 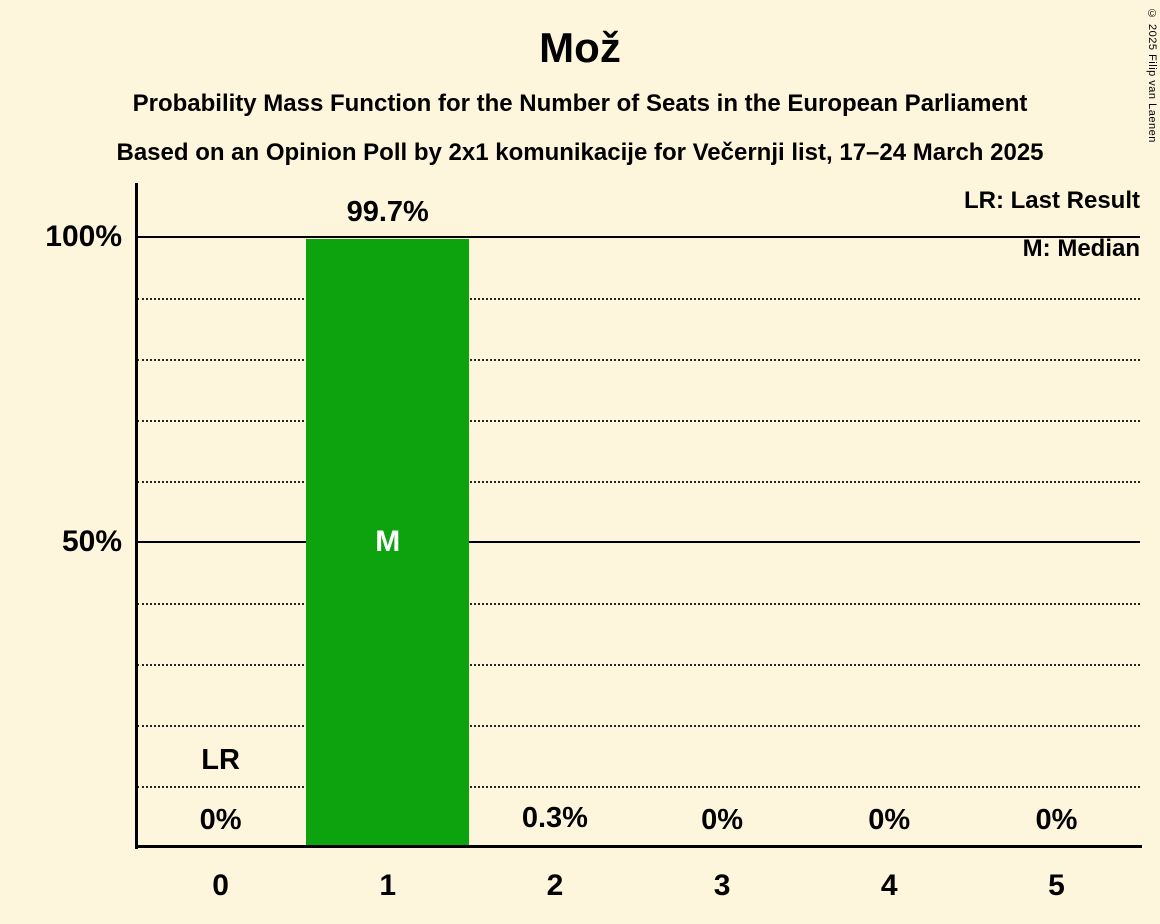 I want to click on x-axis-tick-1: 1, so click(x=388, y=885).